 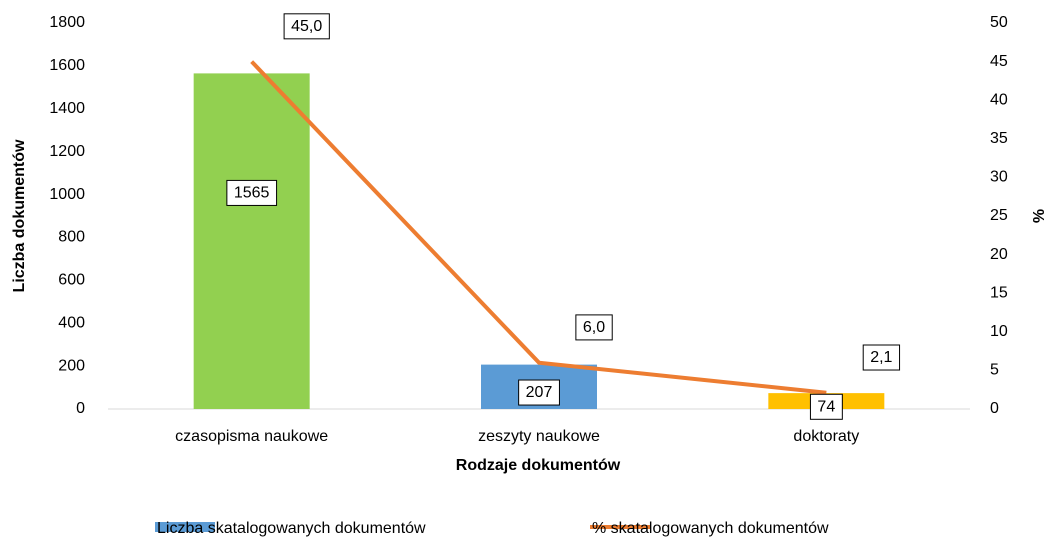 I want to click on y2-tick-label: 20, so click(x=999, y=254).